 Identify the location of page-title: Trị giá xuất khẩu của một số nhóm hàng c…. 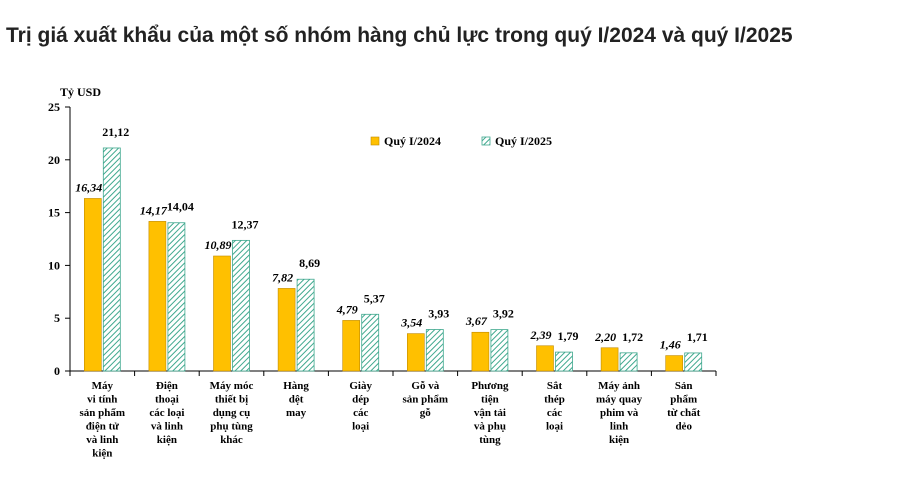
(399, 35).